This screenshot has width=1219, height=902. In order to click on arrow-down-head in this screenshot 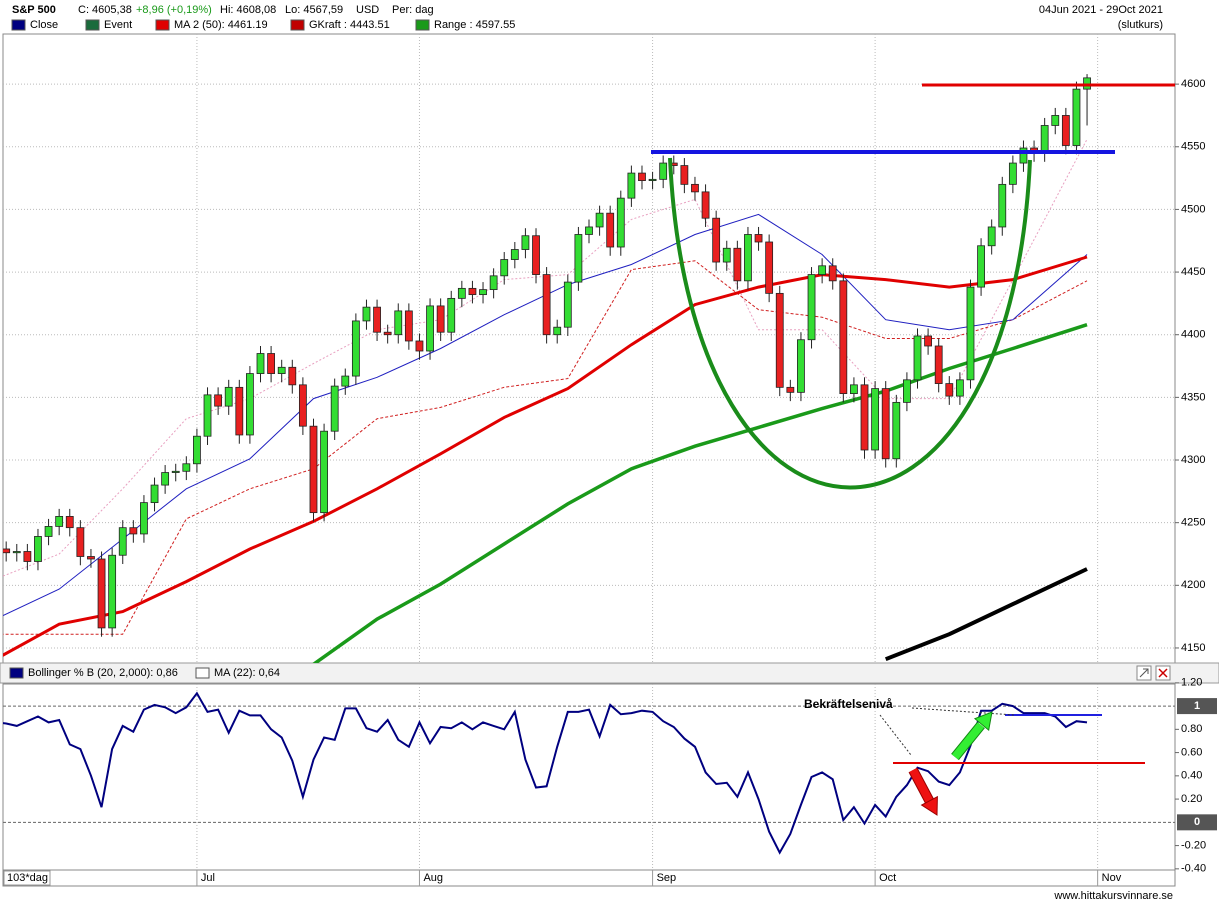, I will do `click(929, 805)`.